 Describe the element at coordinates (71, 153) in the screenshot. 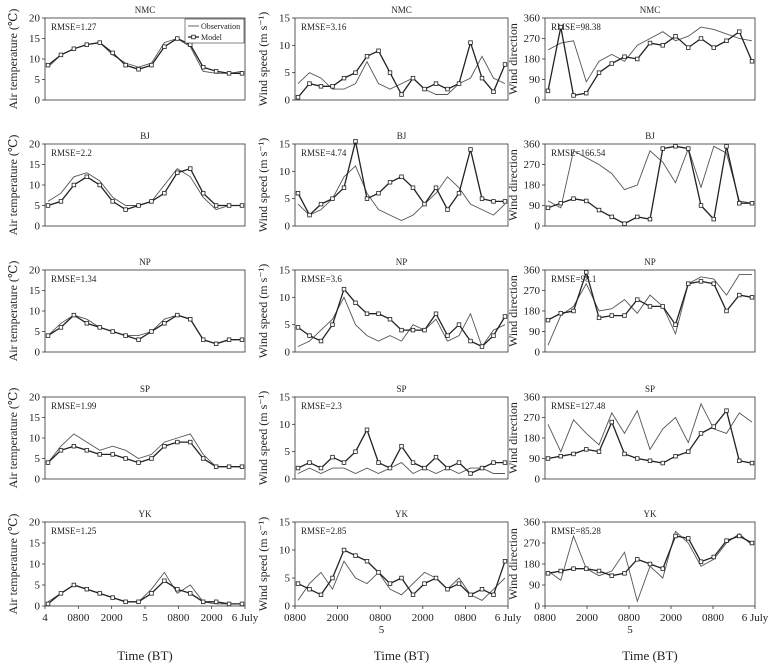

I see `rmse-label: RMSE=2.2` at that location.